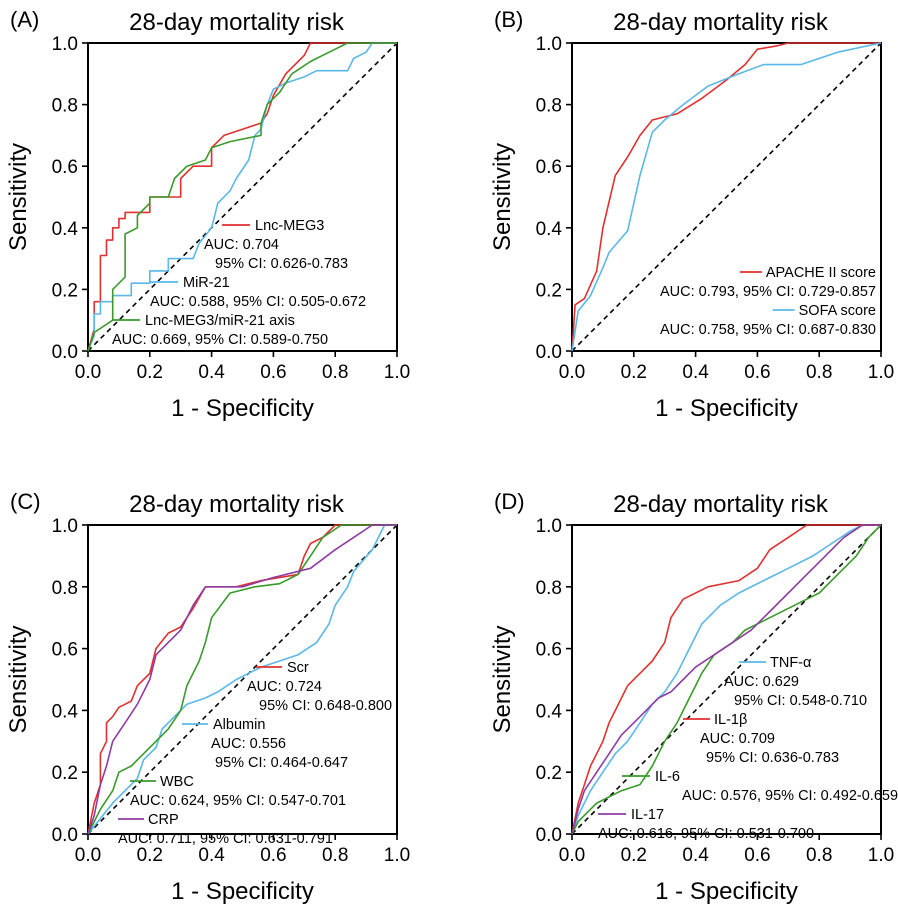  I want to click on legend-name: Lnc-MEG3, so click(289, 226).